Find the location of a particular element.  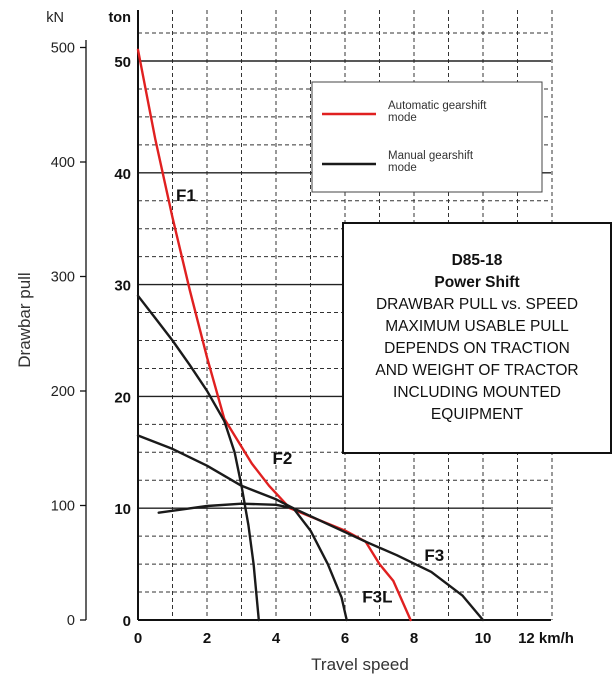

ton-tick-label: 40 is located at coordinates (122, 174).